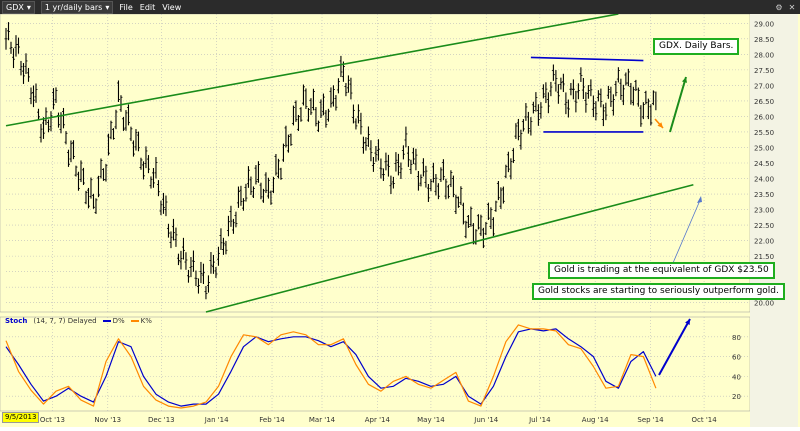 This screenshot has height=431, width=800. What do you see at coordinates (764, 195) in the screenshot?
I see `y-tick-label: 23.50` at bounding box center [764, 195].